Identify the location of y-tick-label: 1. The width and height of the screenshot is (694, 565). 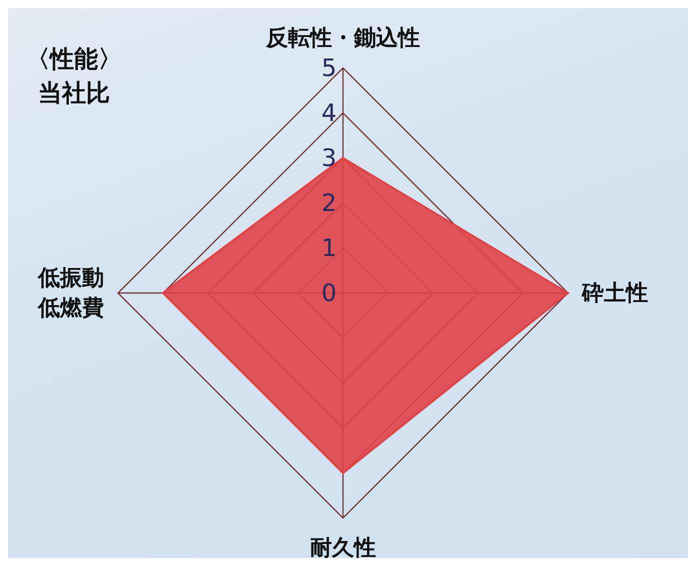
(329, 248).